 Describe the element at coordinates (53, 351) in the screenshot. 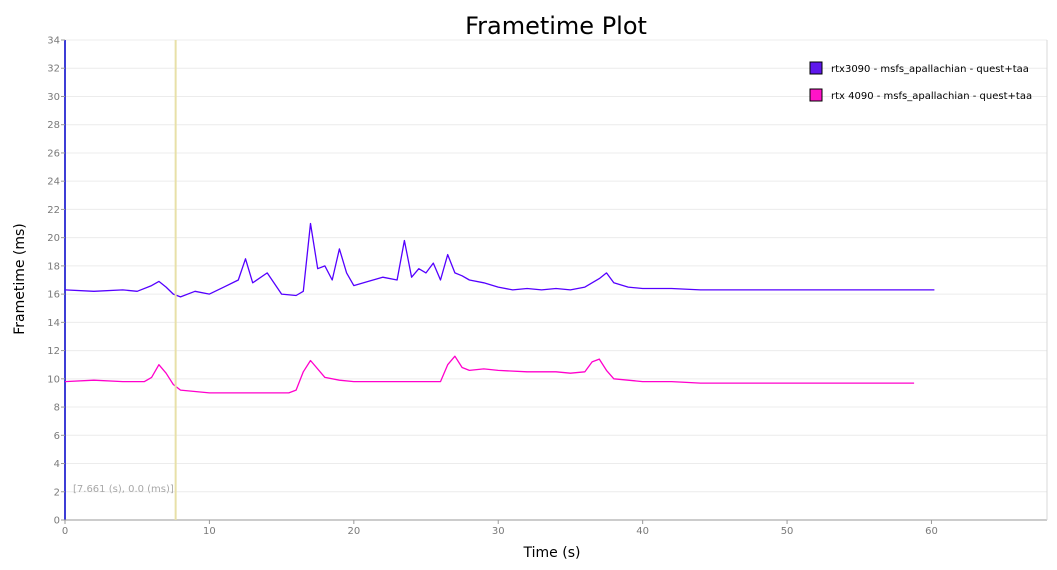

I see `y-tick-label: 12` at that location.